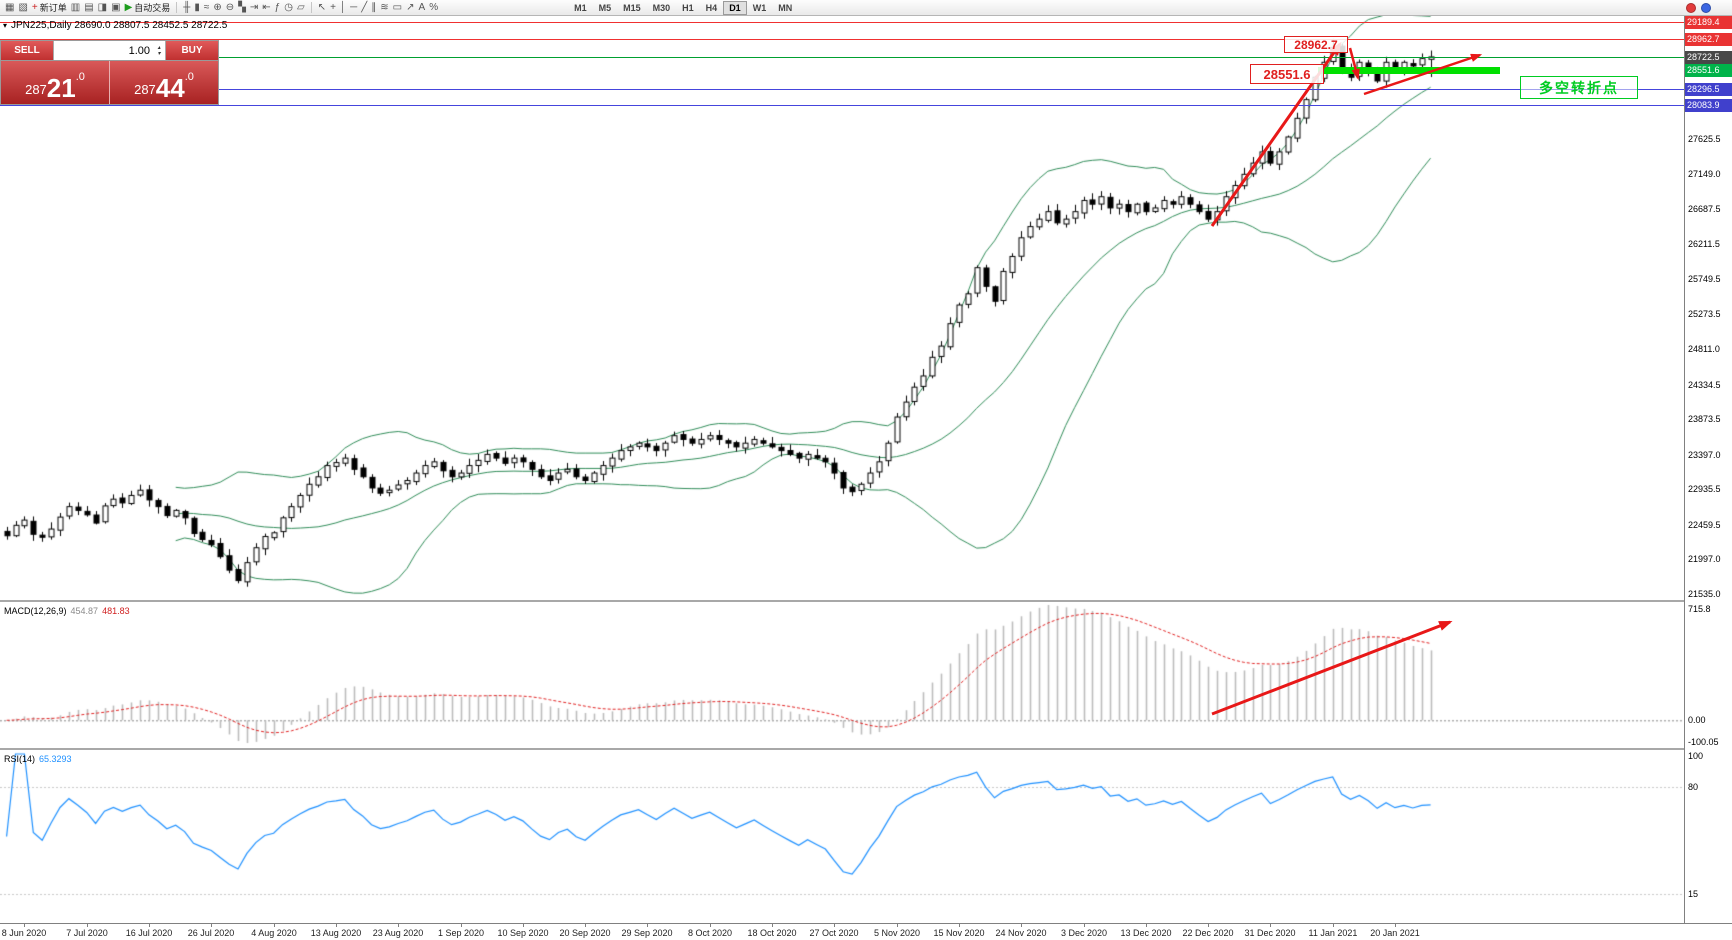 Image resolution: width=1732 pixels, height=940 pixels. I want to click on volume-up-icon: ▴, so click(159, 47).